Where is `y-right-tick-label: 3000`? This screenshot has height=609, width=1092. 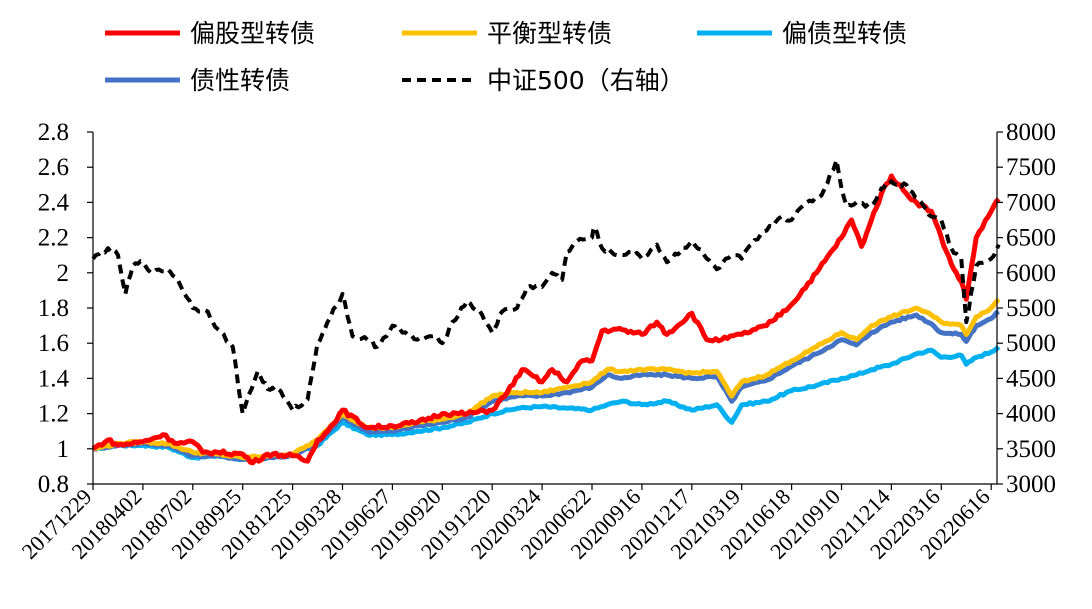 y-right-tick-label: 3000 is located at coordinates (1031, 484).